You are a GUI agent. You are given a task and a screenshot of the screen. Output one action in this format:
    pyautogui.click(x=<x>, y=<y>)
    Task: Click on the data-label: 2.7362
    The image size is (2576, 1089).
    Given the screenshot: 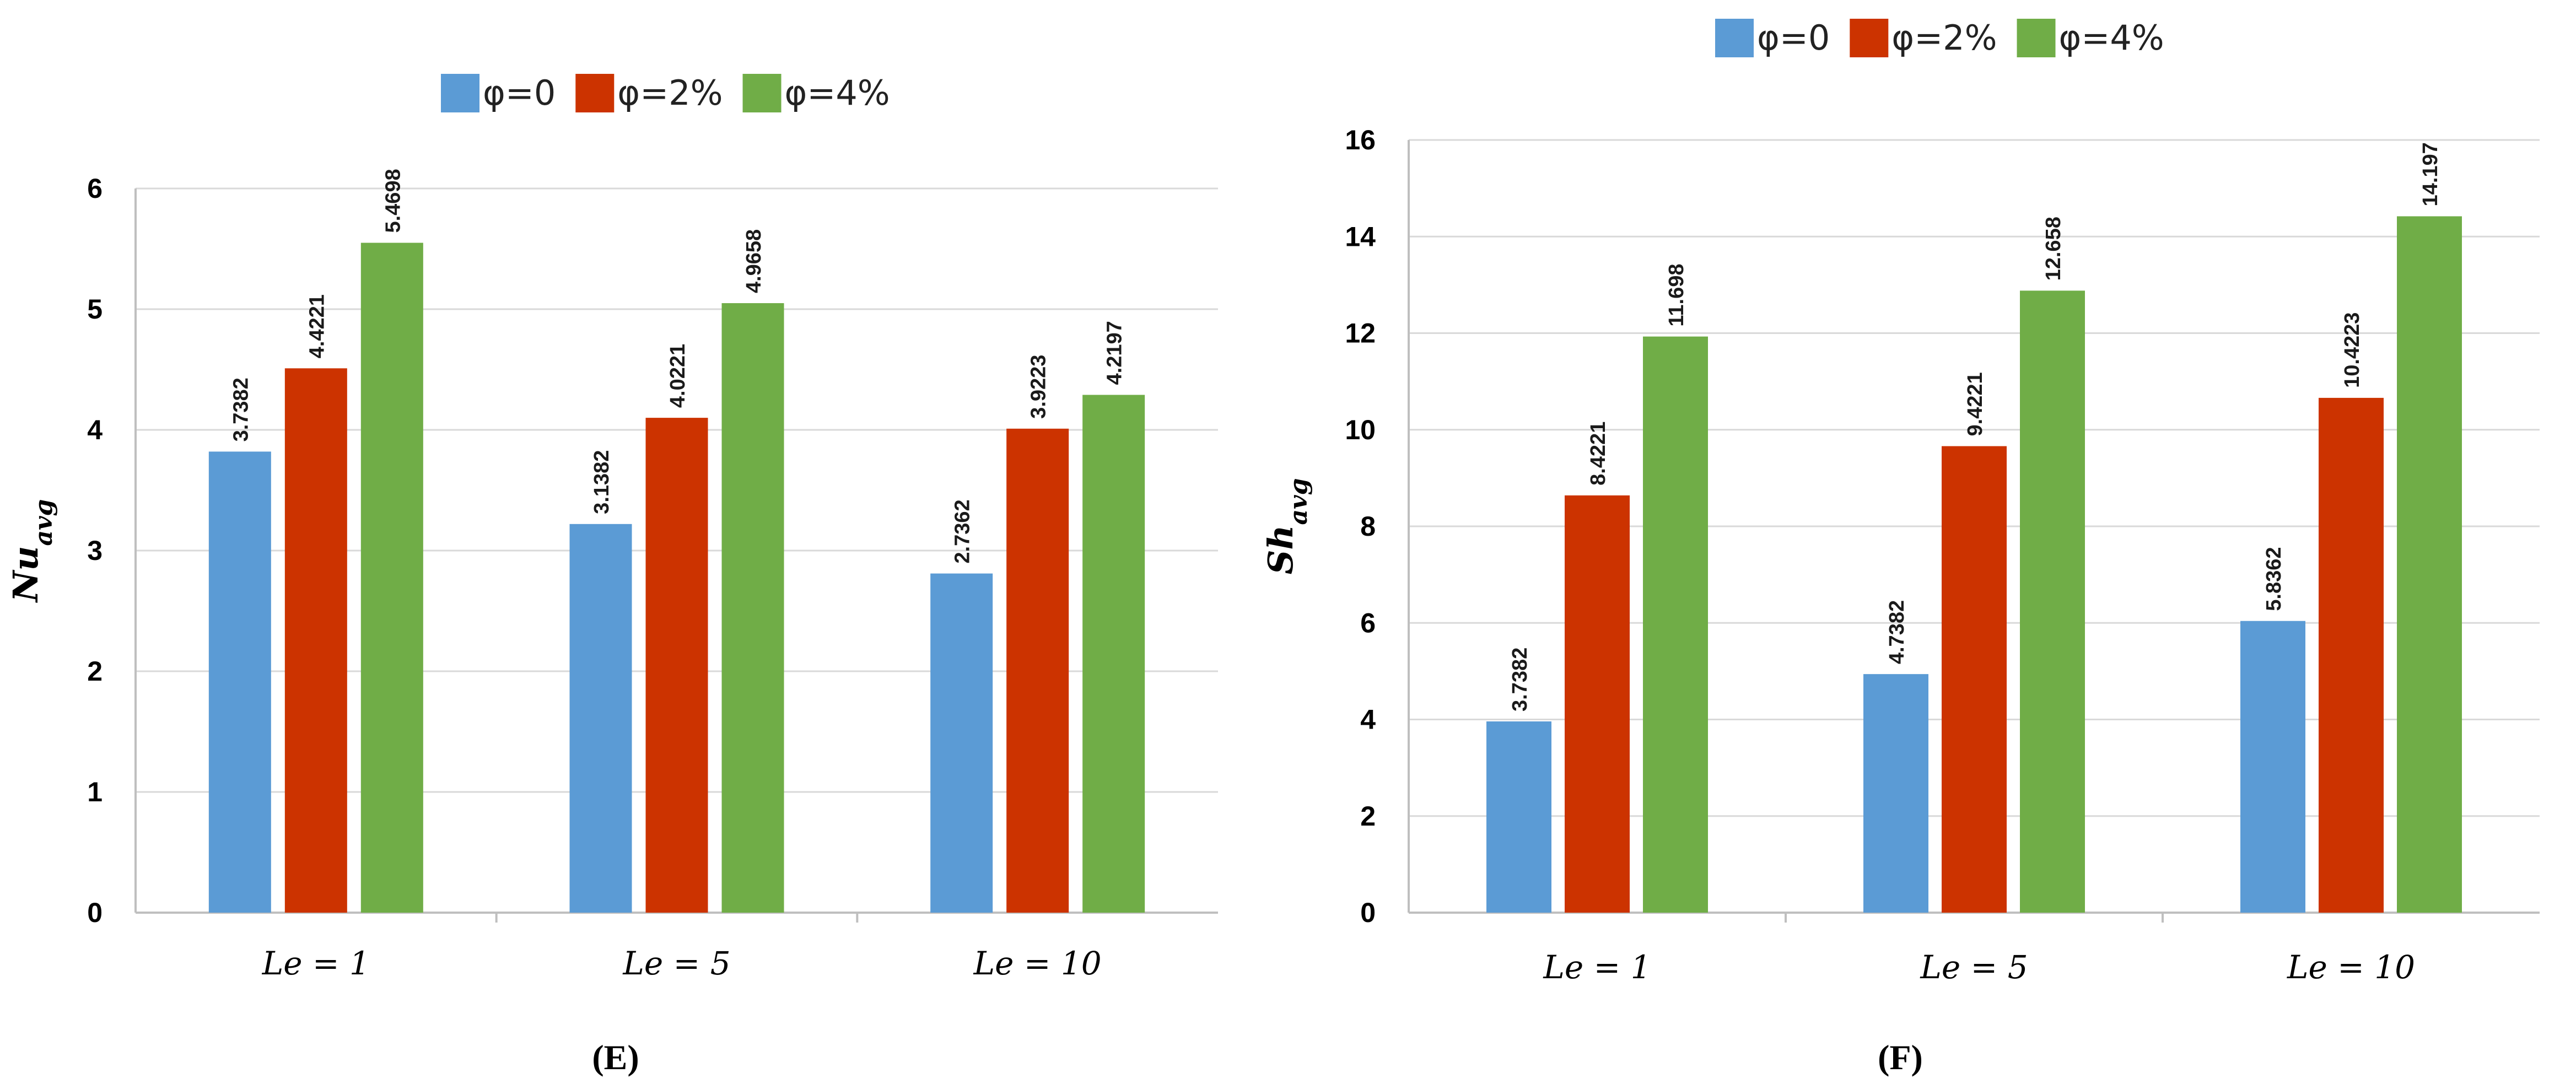 What is the action you would take?
    pyautogui.click(x=963, y=531)
    